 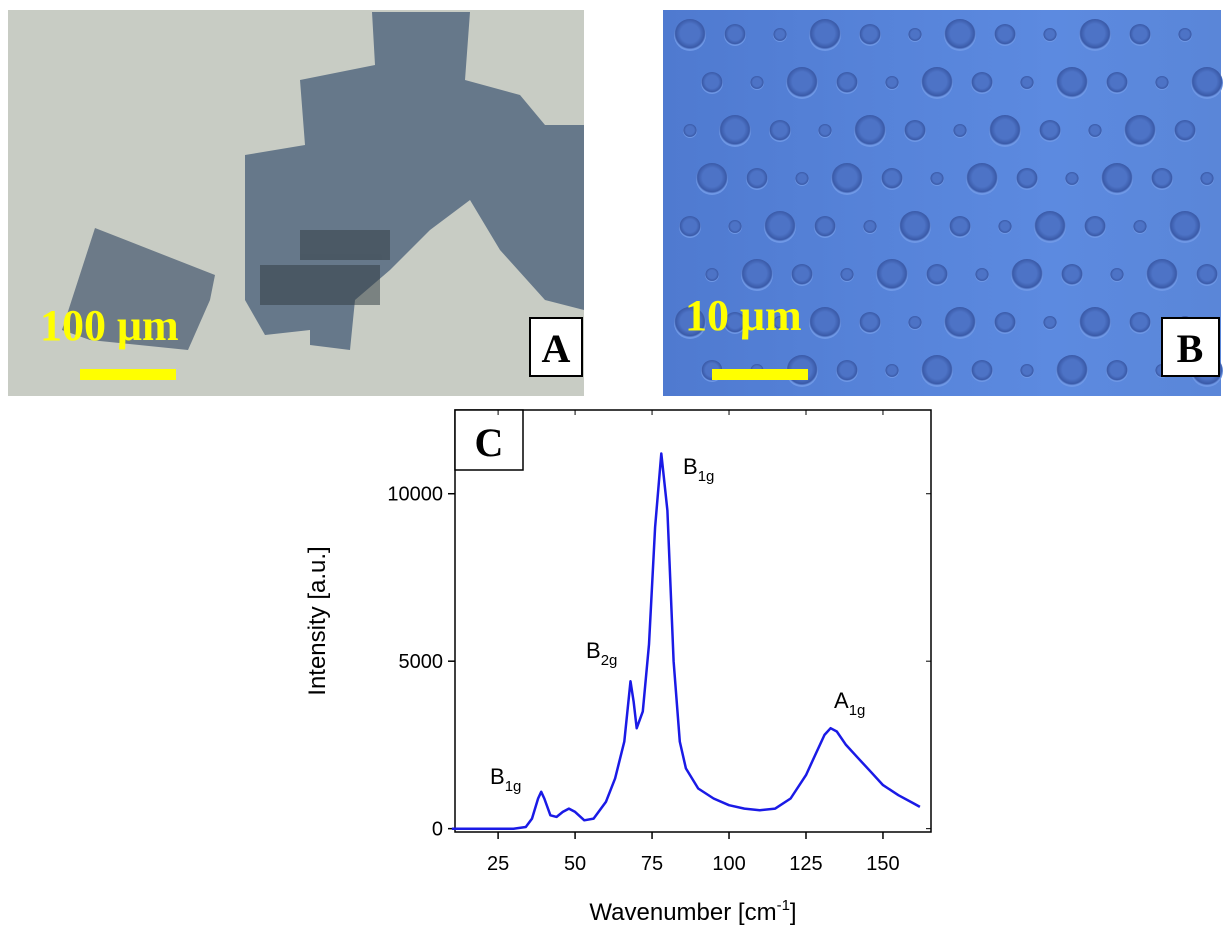 I want to click on x-axis-label: Wavenumber [cm-1], so click(x=692, y=911).